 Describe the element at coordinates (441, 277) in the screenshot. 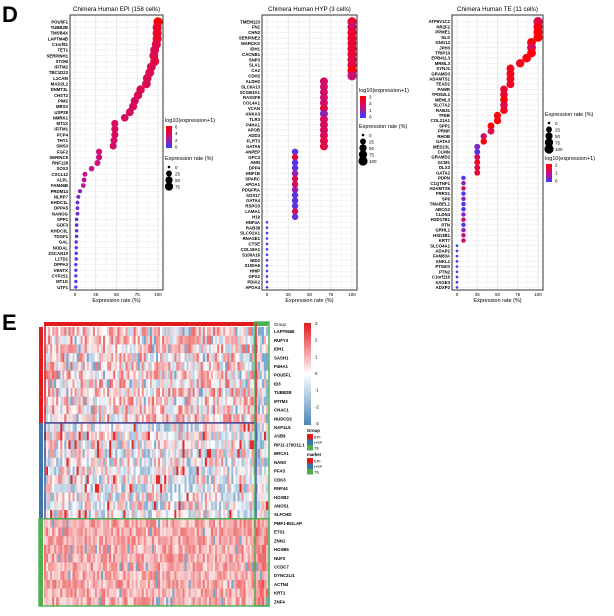

I see `gene-label: C1orf116` at that location.